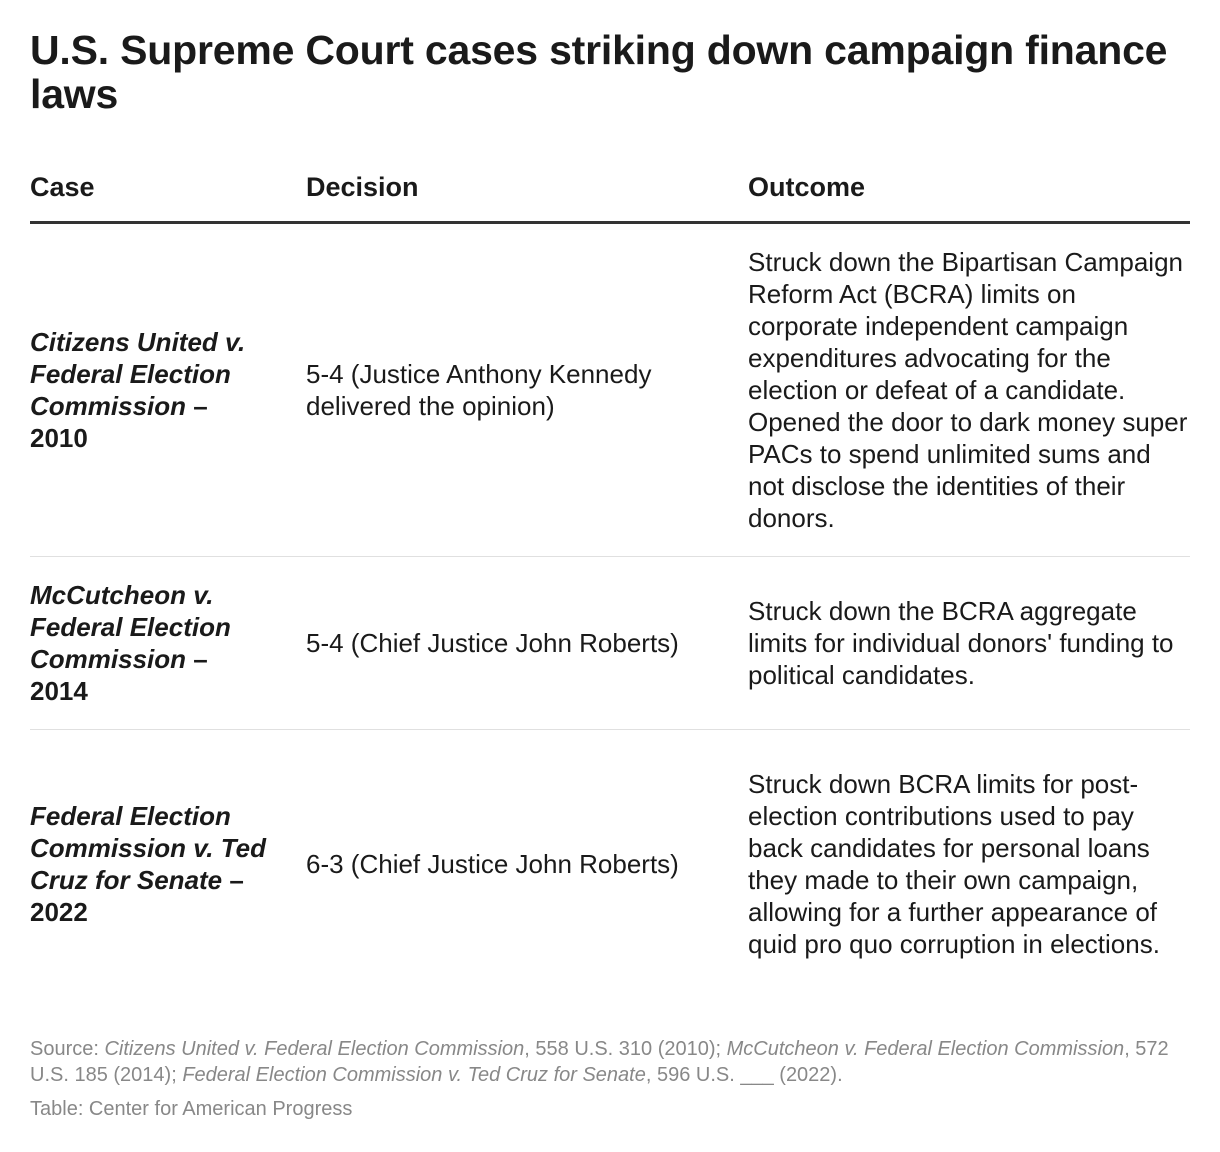 The width and height of the screenshot is (1220, 1152). Describe the element at coordinates (744, 1074) in the screenshot. I see `source-citation: , 596 U.S. ___ (2022).` at that location.